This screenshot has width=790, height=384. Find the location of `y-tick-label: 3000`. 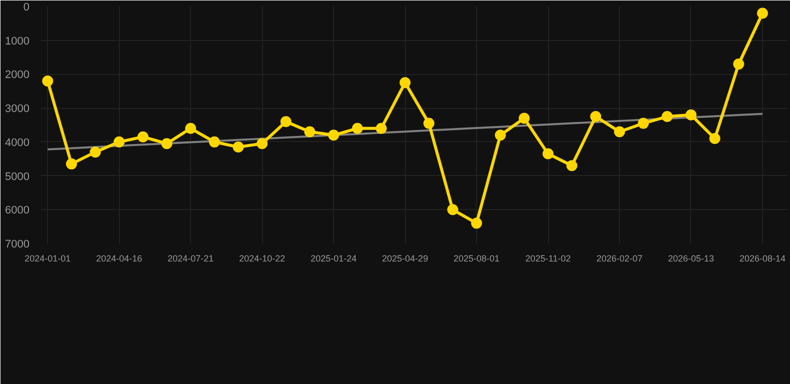

y-tick-label: 3000 is located at coordinates (17, 109).